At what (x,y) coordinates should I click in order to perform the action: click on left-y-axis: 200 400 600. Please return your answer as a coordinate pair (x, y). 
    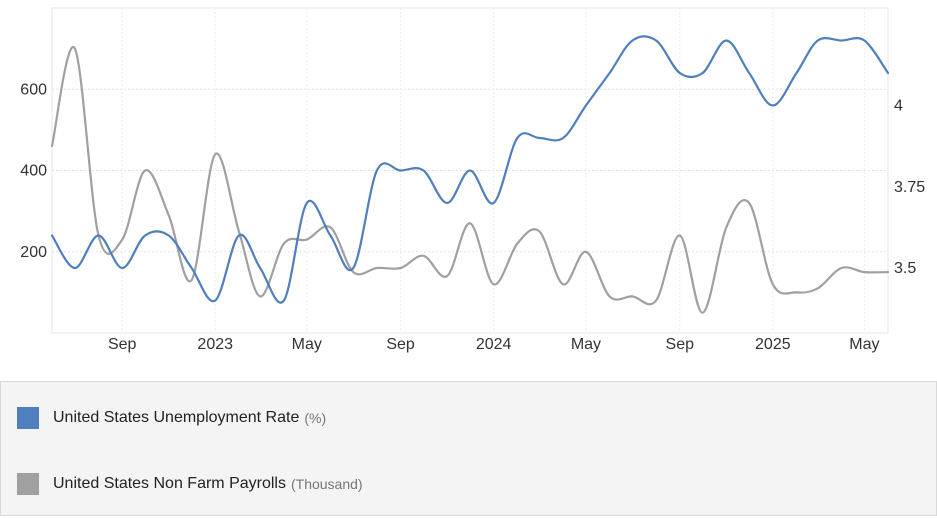
    Looking at the image, I should click on (33, 171).